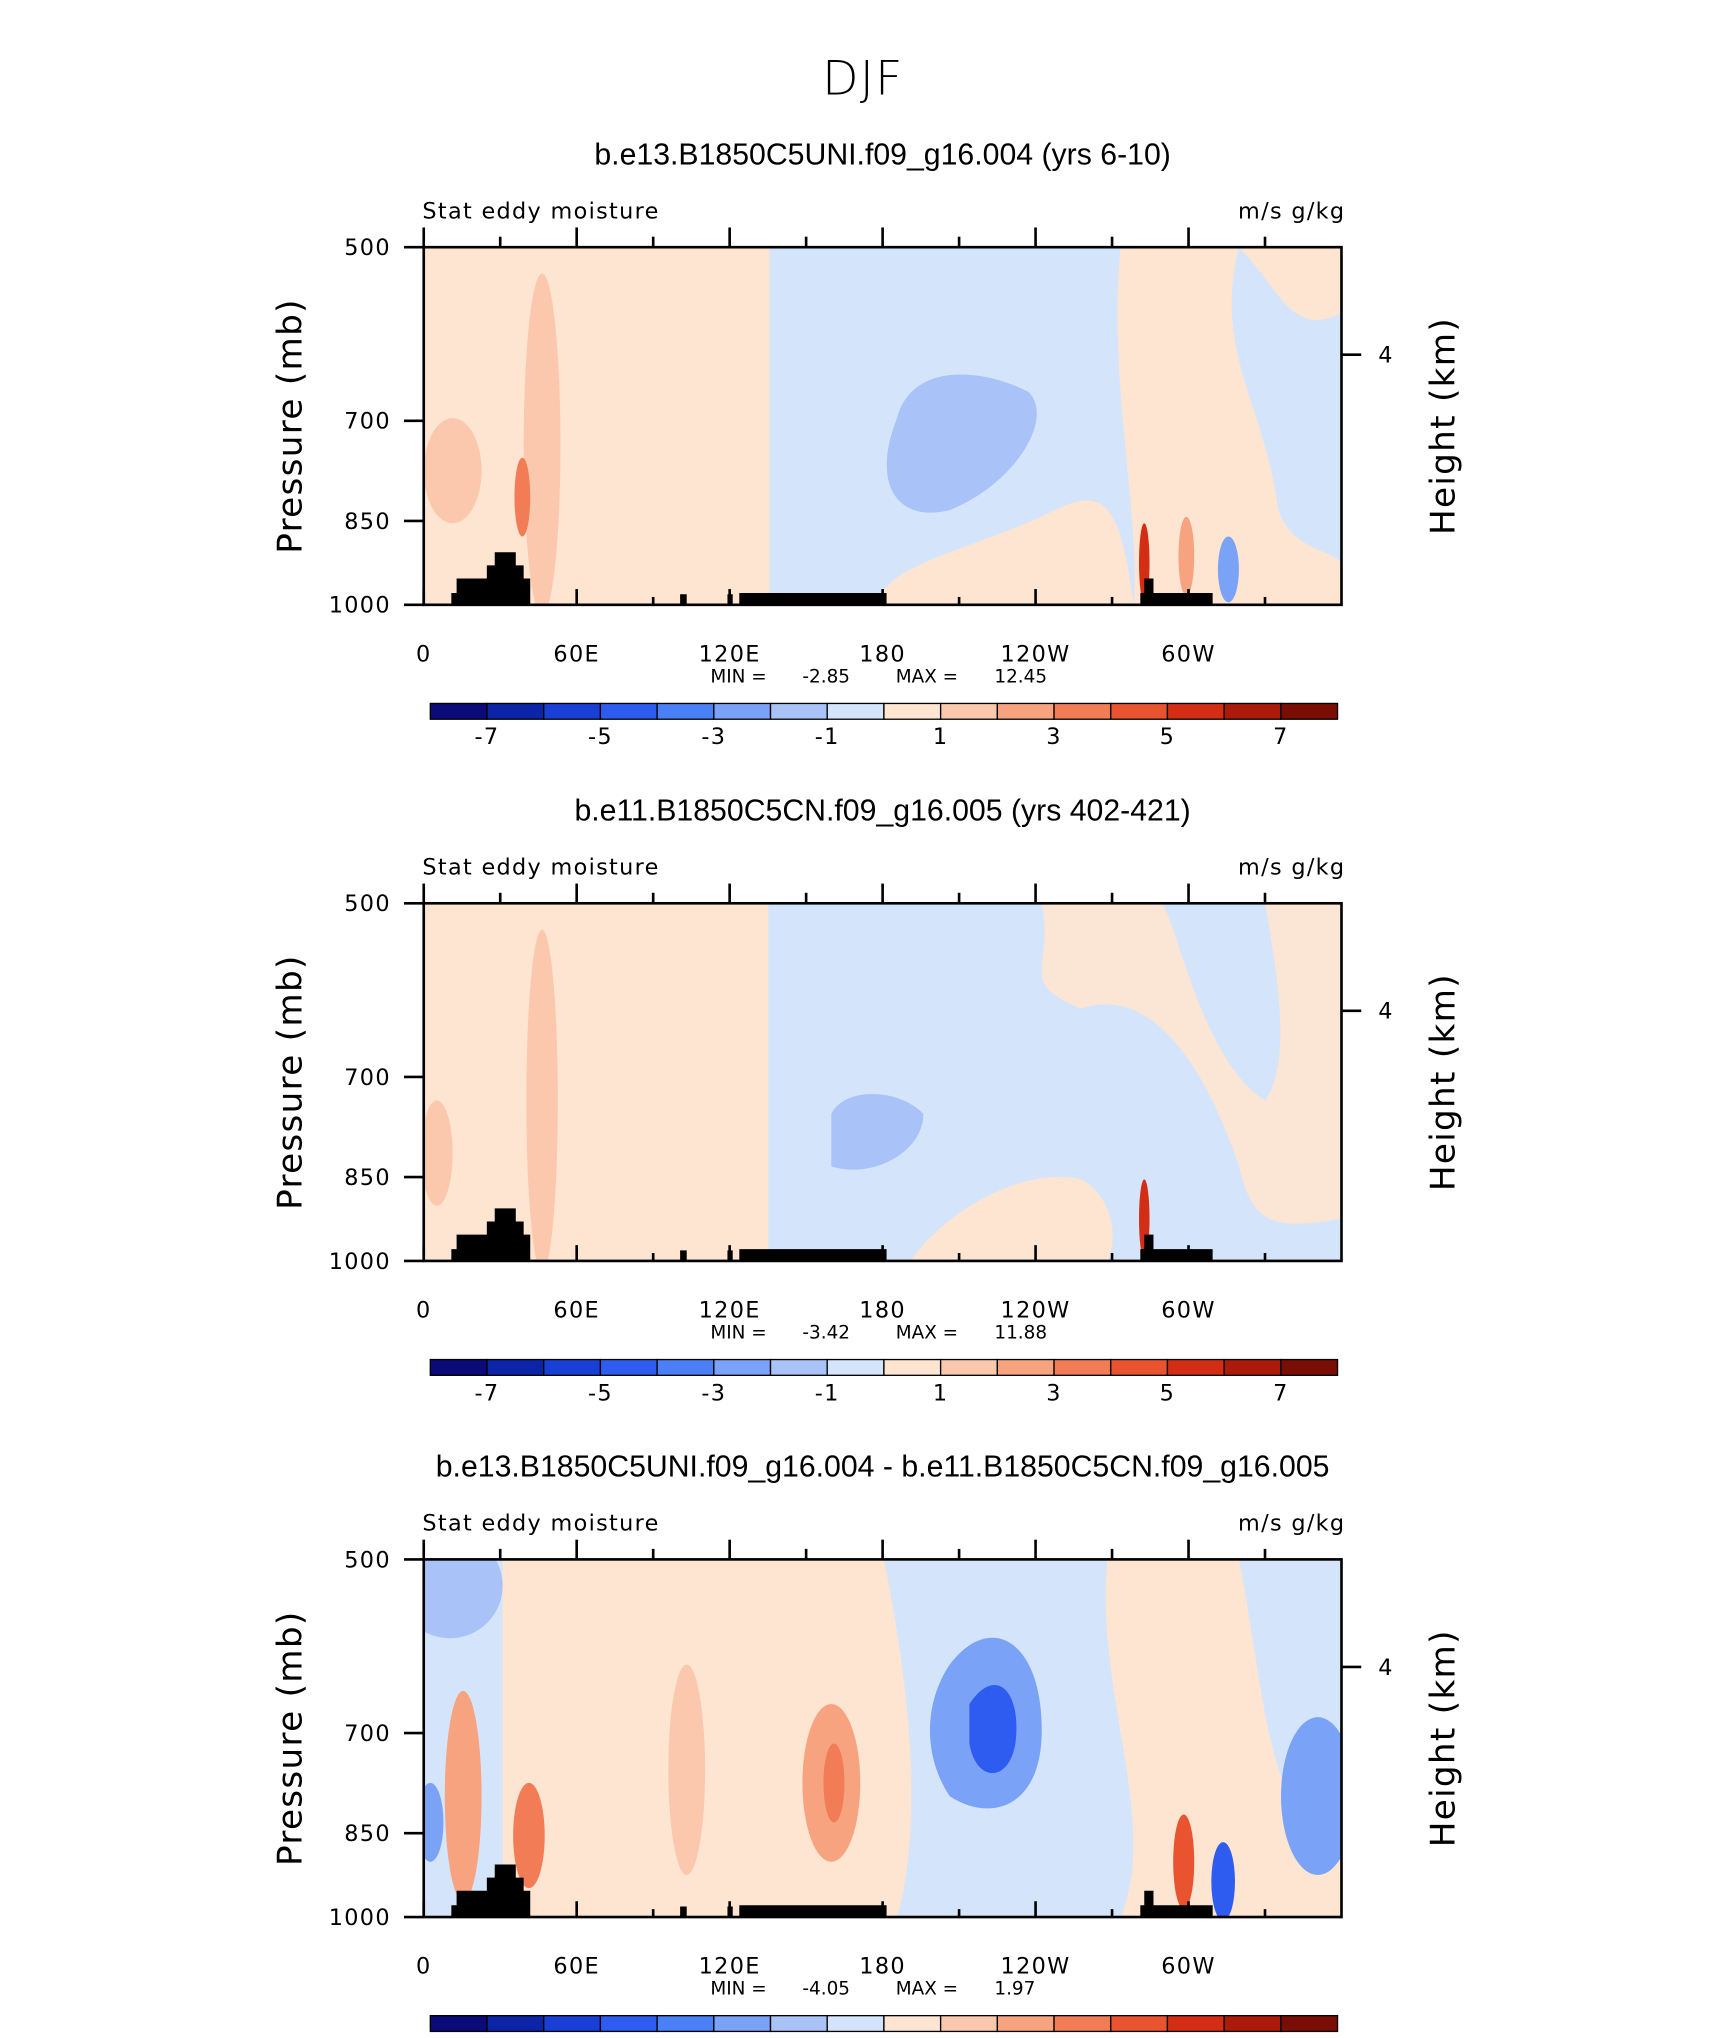  Describe the element at coordinates (826, 1989) in the screenshot. I see `min-value: -4.05` at that location.